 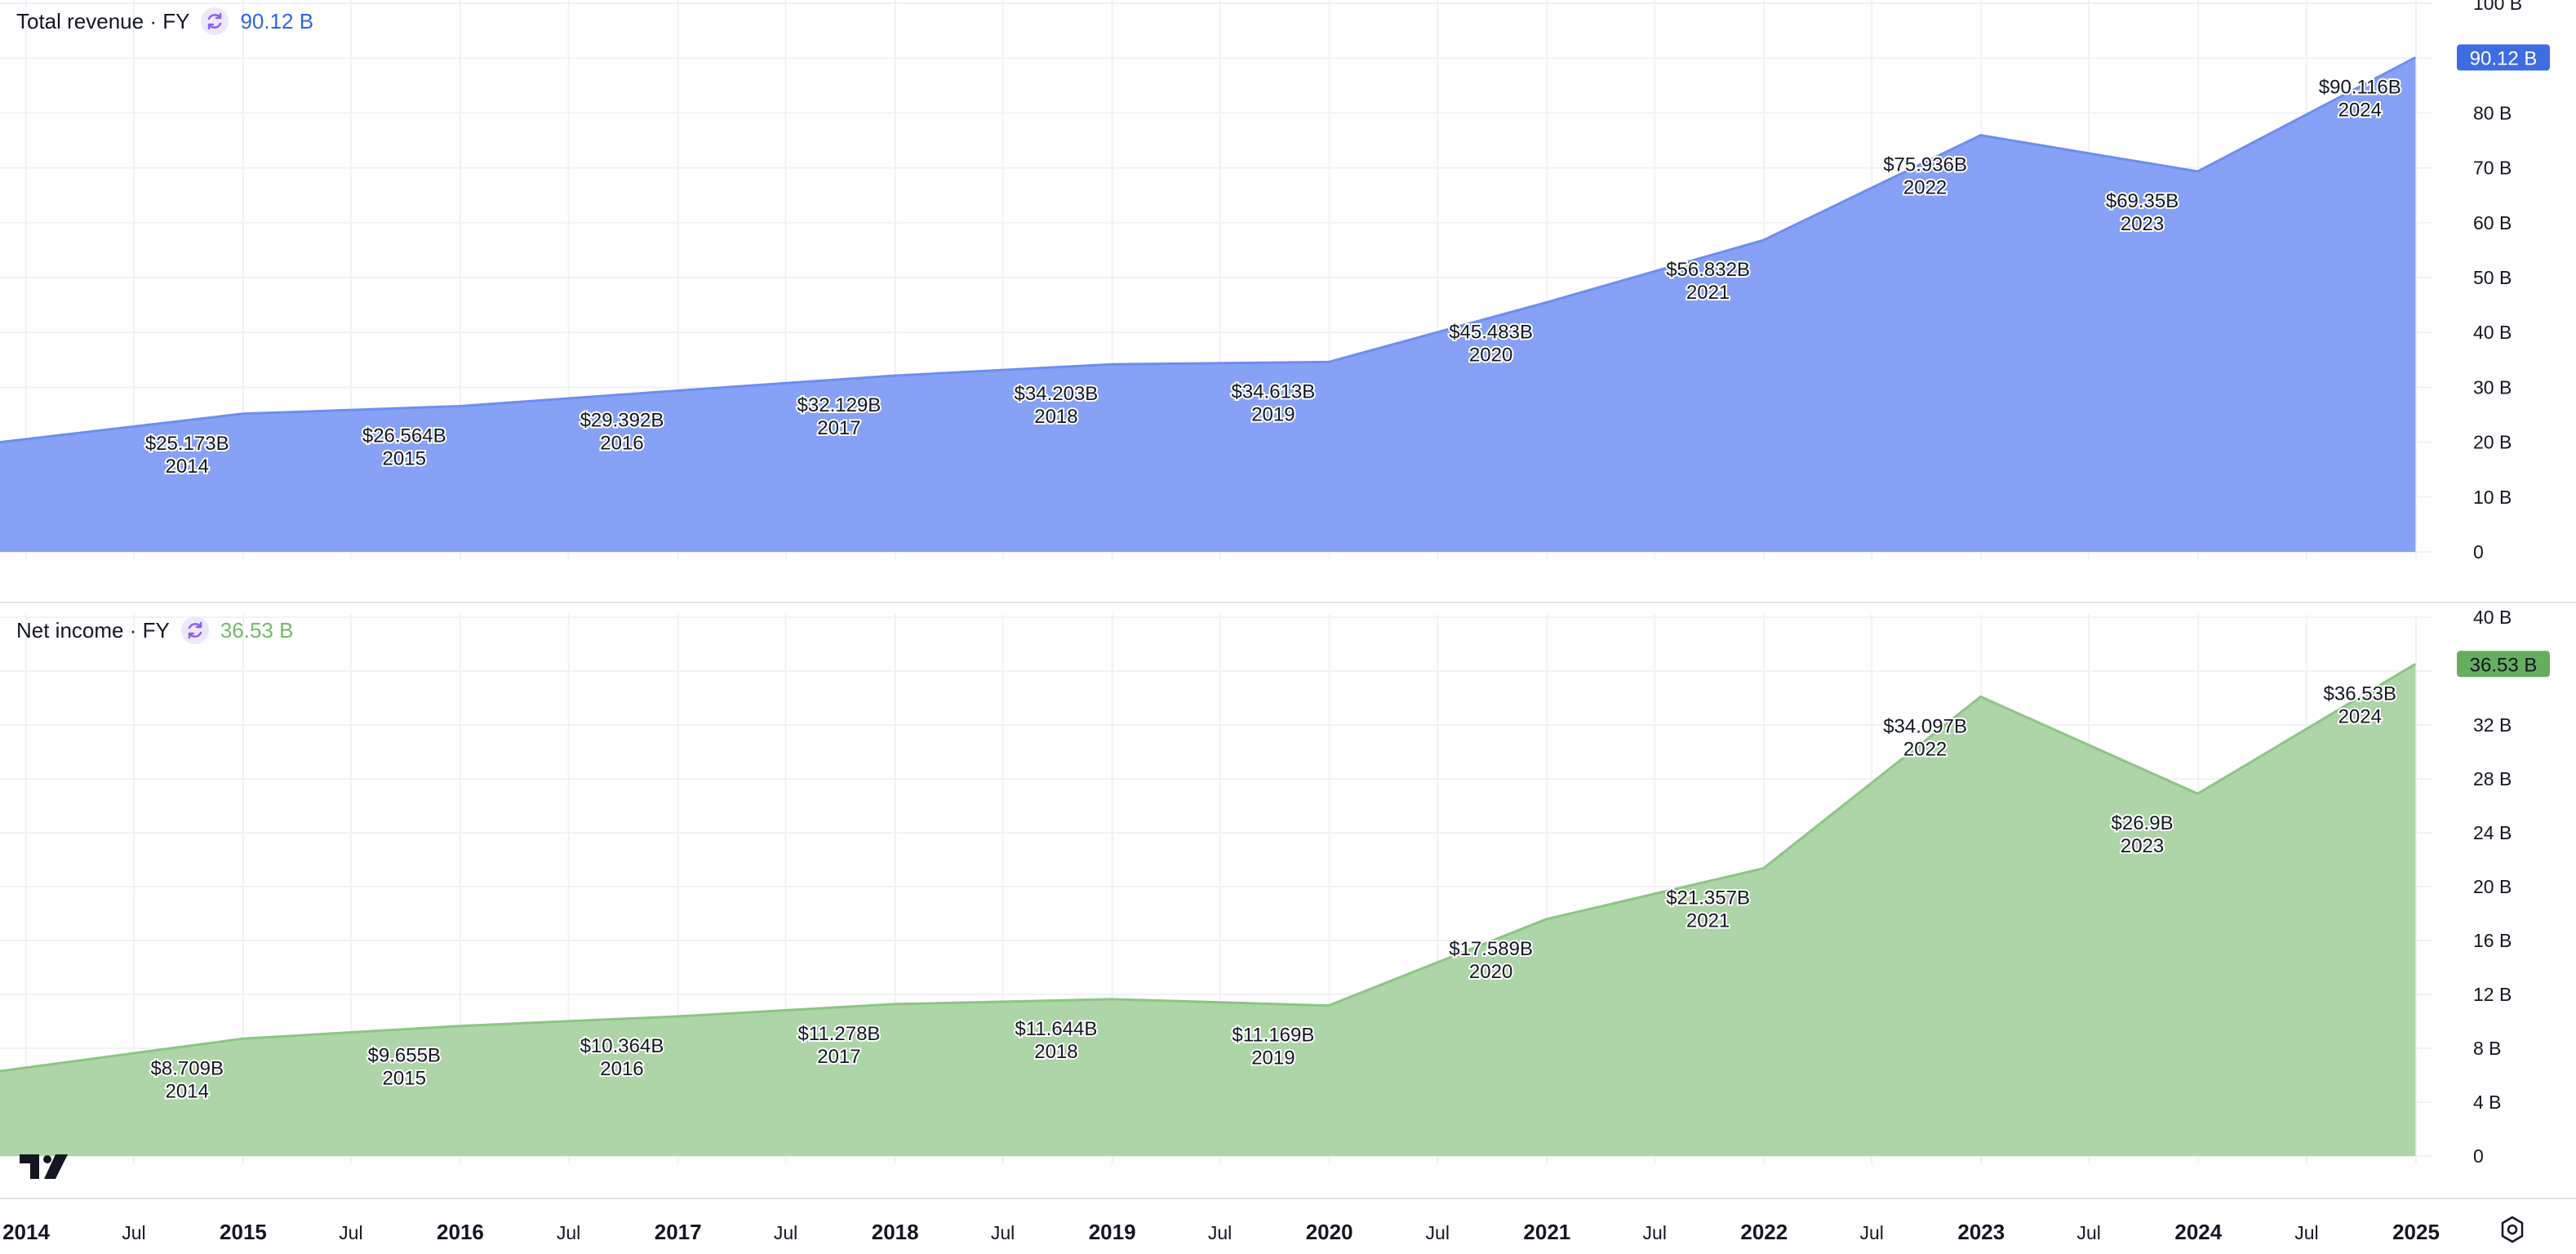 What do you see at coordinates (838, 1057) in the screenshot?
I see `income-data-label-year: 2017` at bounding box center [838, 1057].